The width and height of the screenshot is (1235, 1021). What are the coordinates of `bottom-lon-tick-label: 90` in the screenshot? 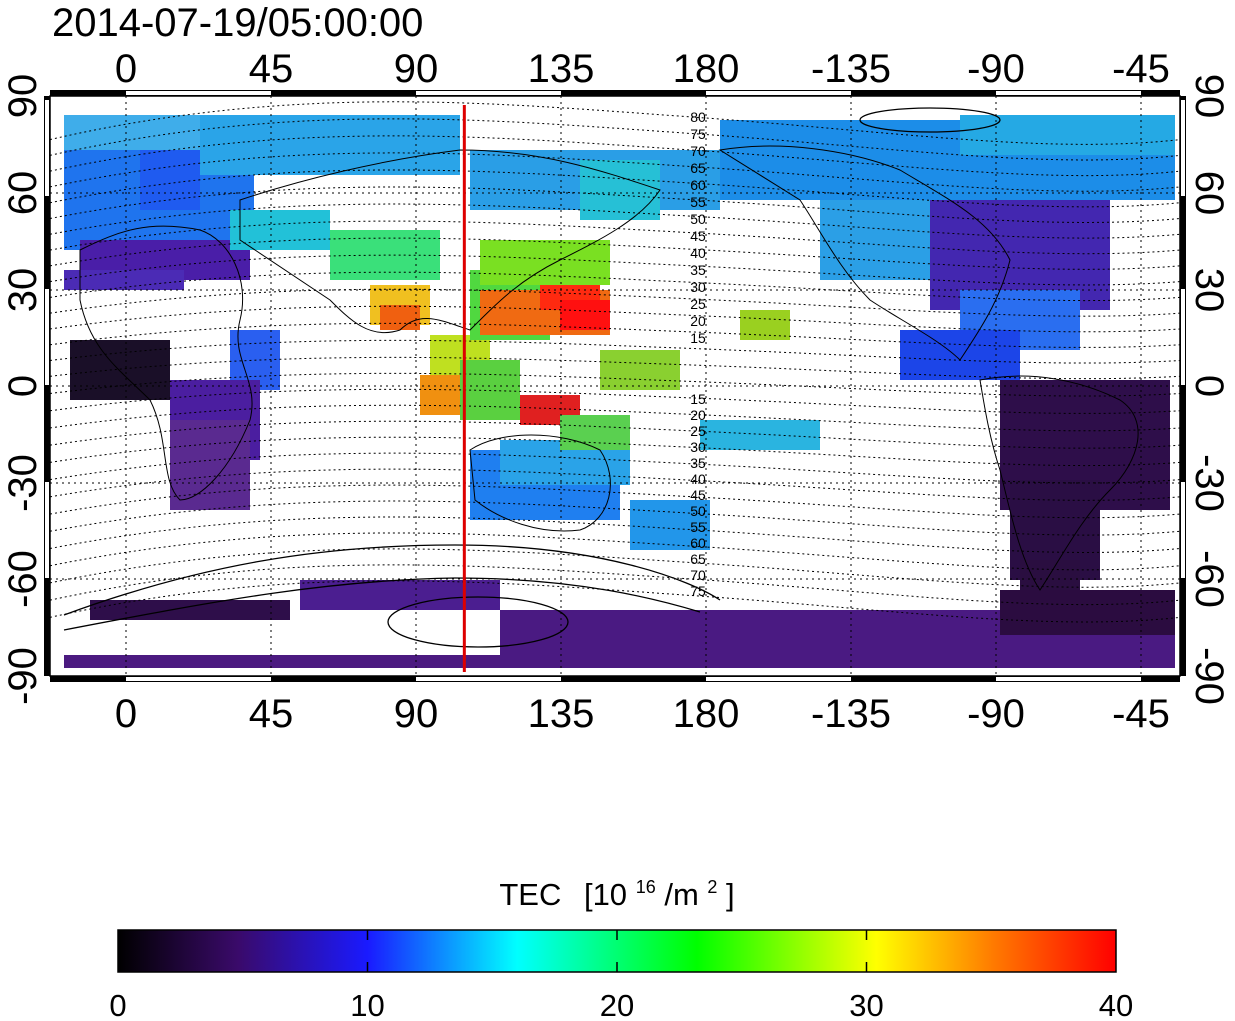 It's located at (416, 714).